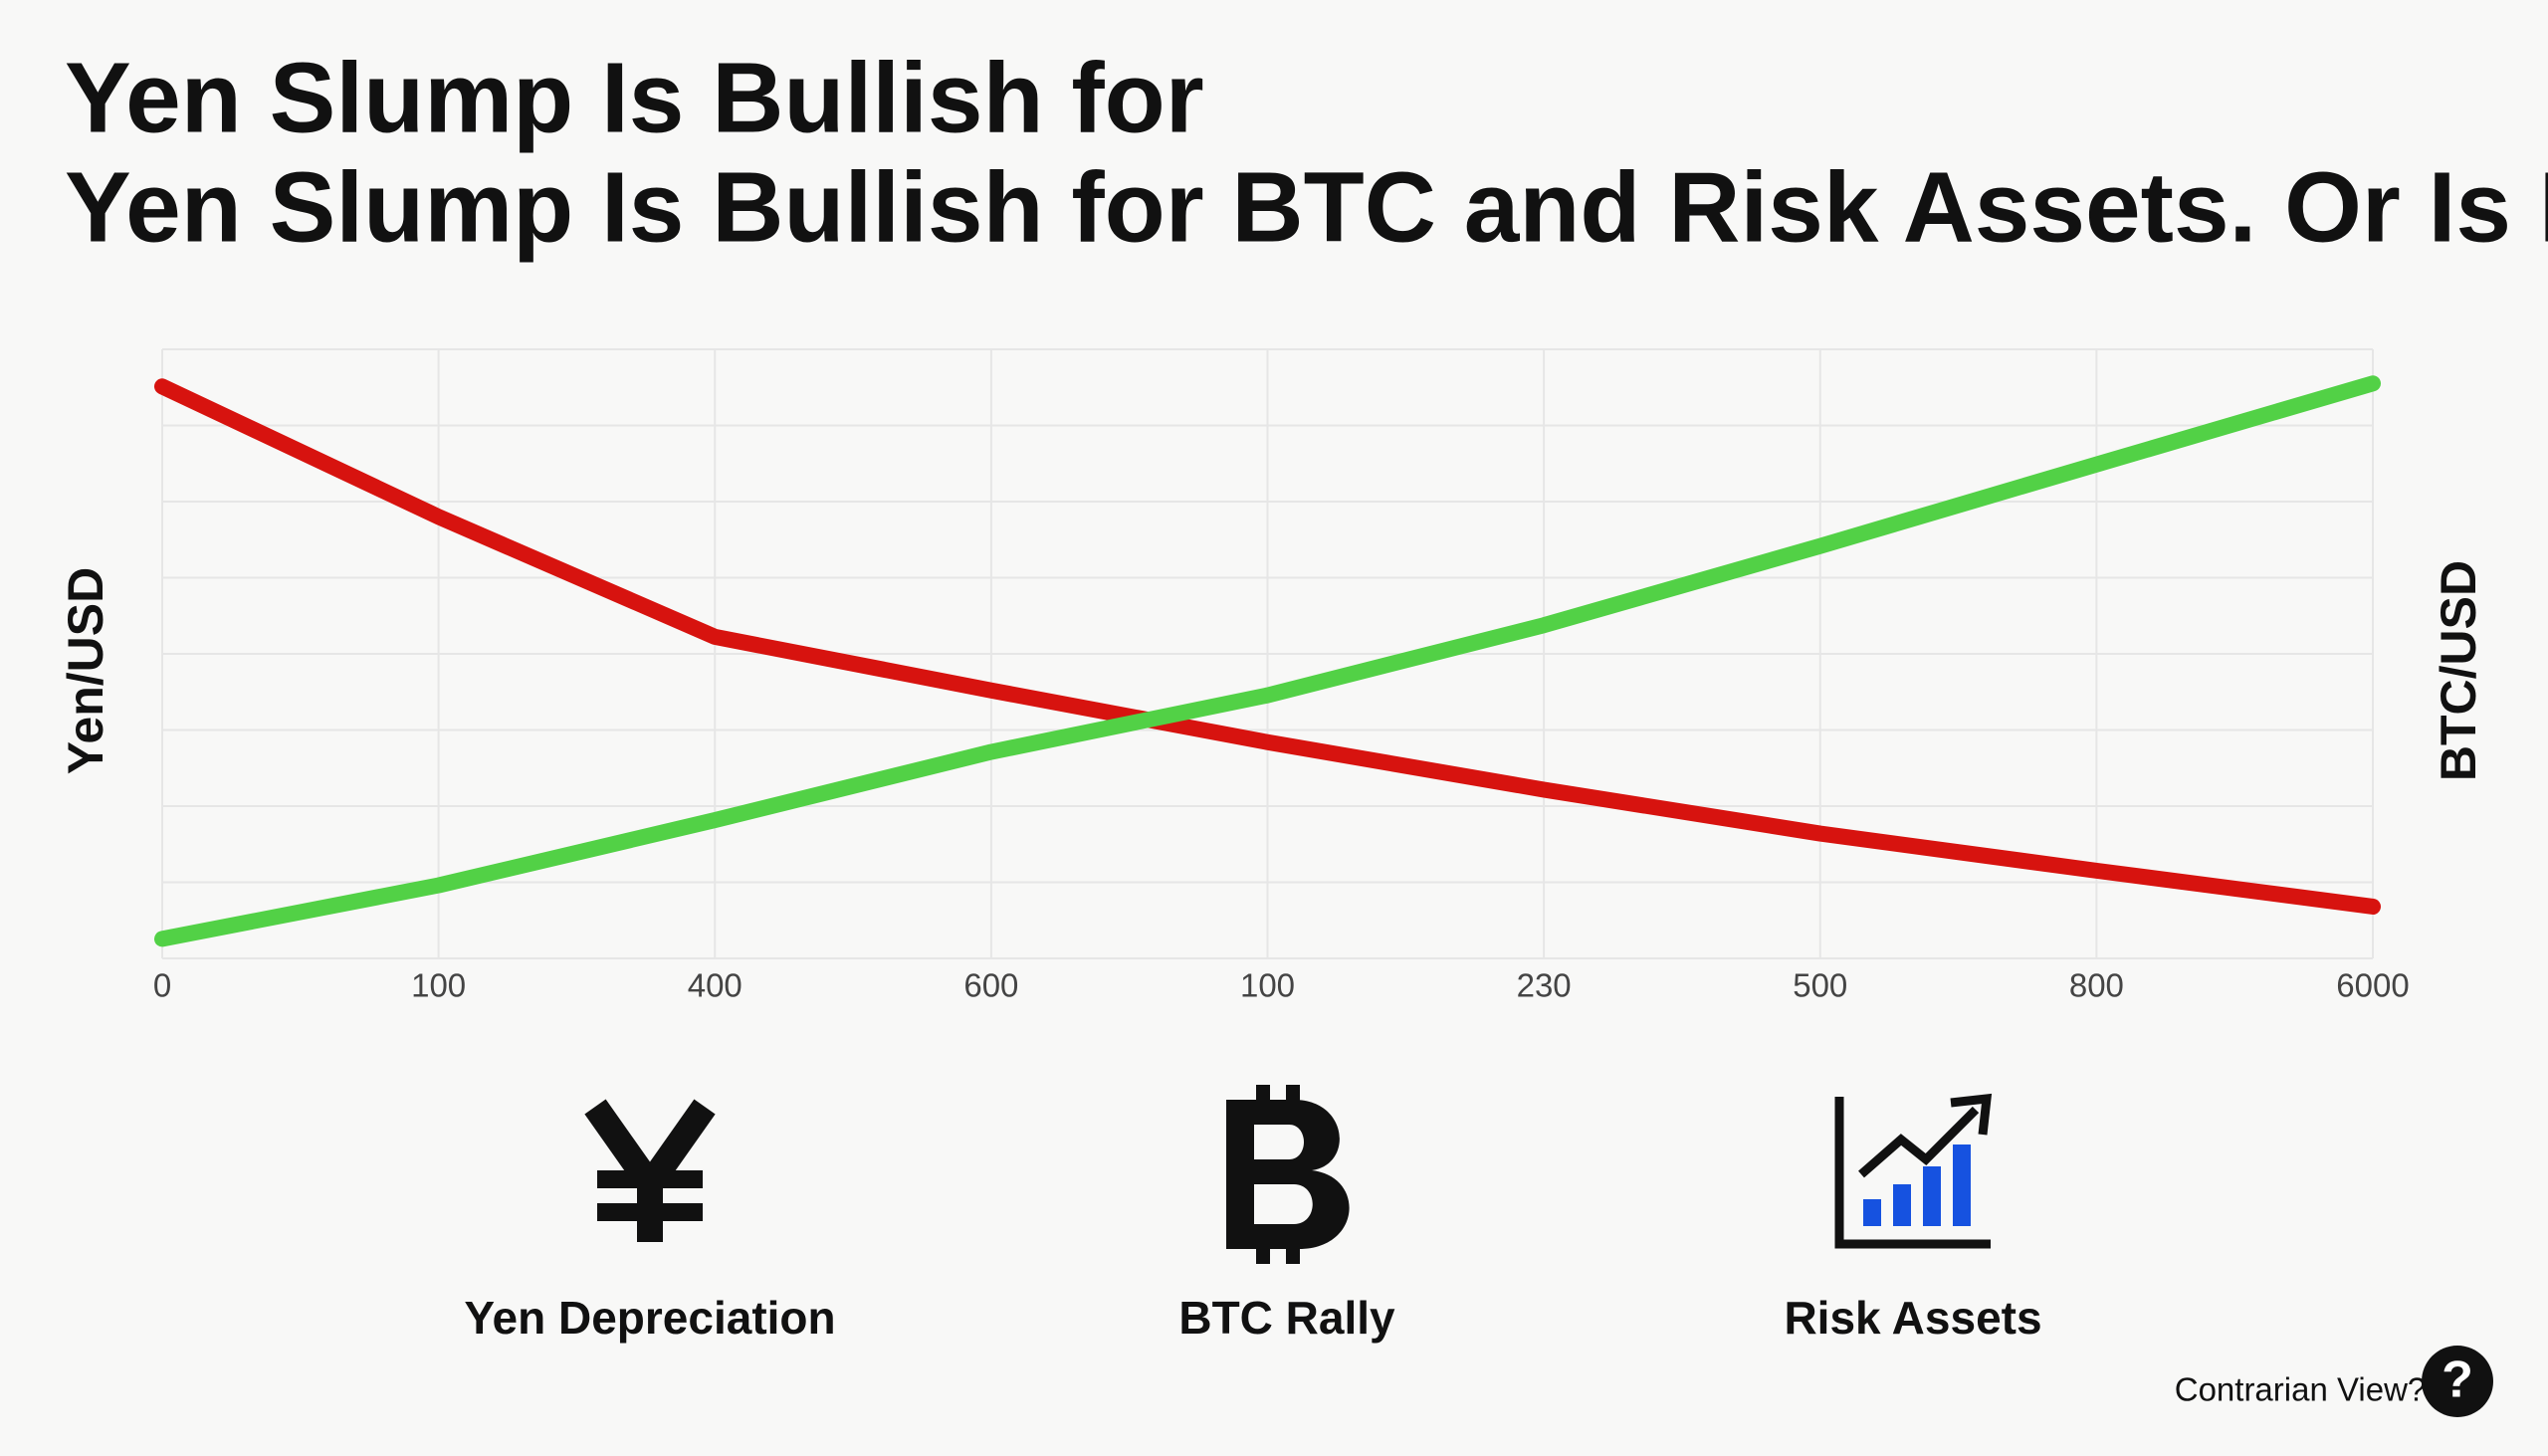  I want to click on feature-label: Risk Assets, so click(1912, 1318).